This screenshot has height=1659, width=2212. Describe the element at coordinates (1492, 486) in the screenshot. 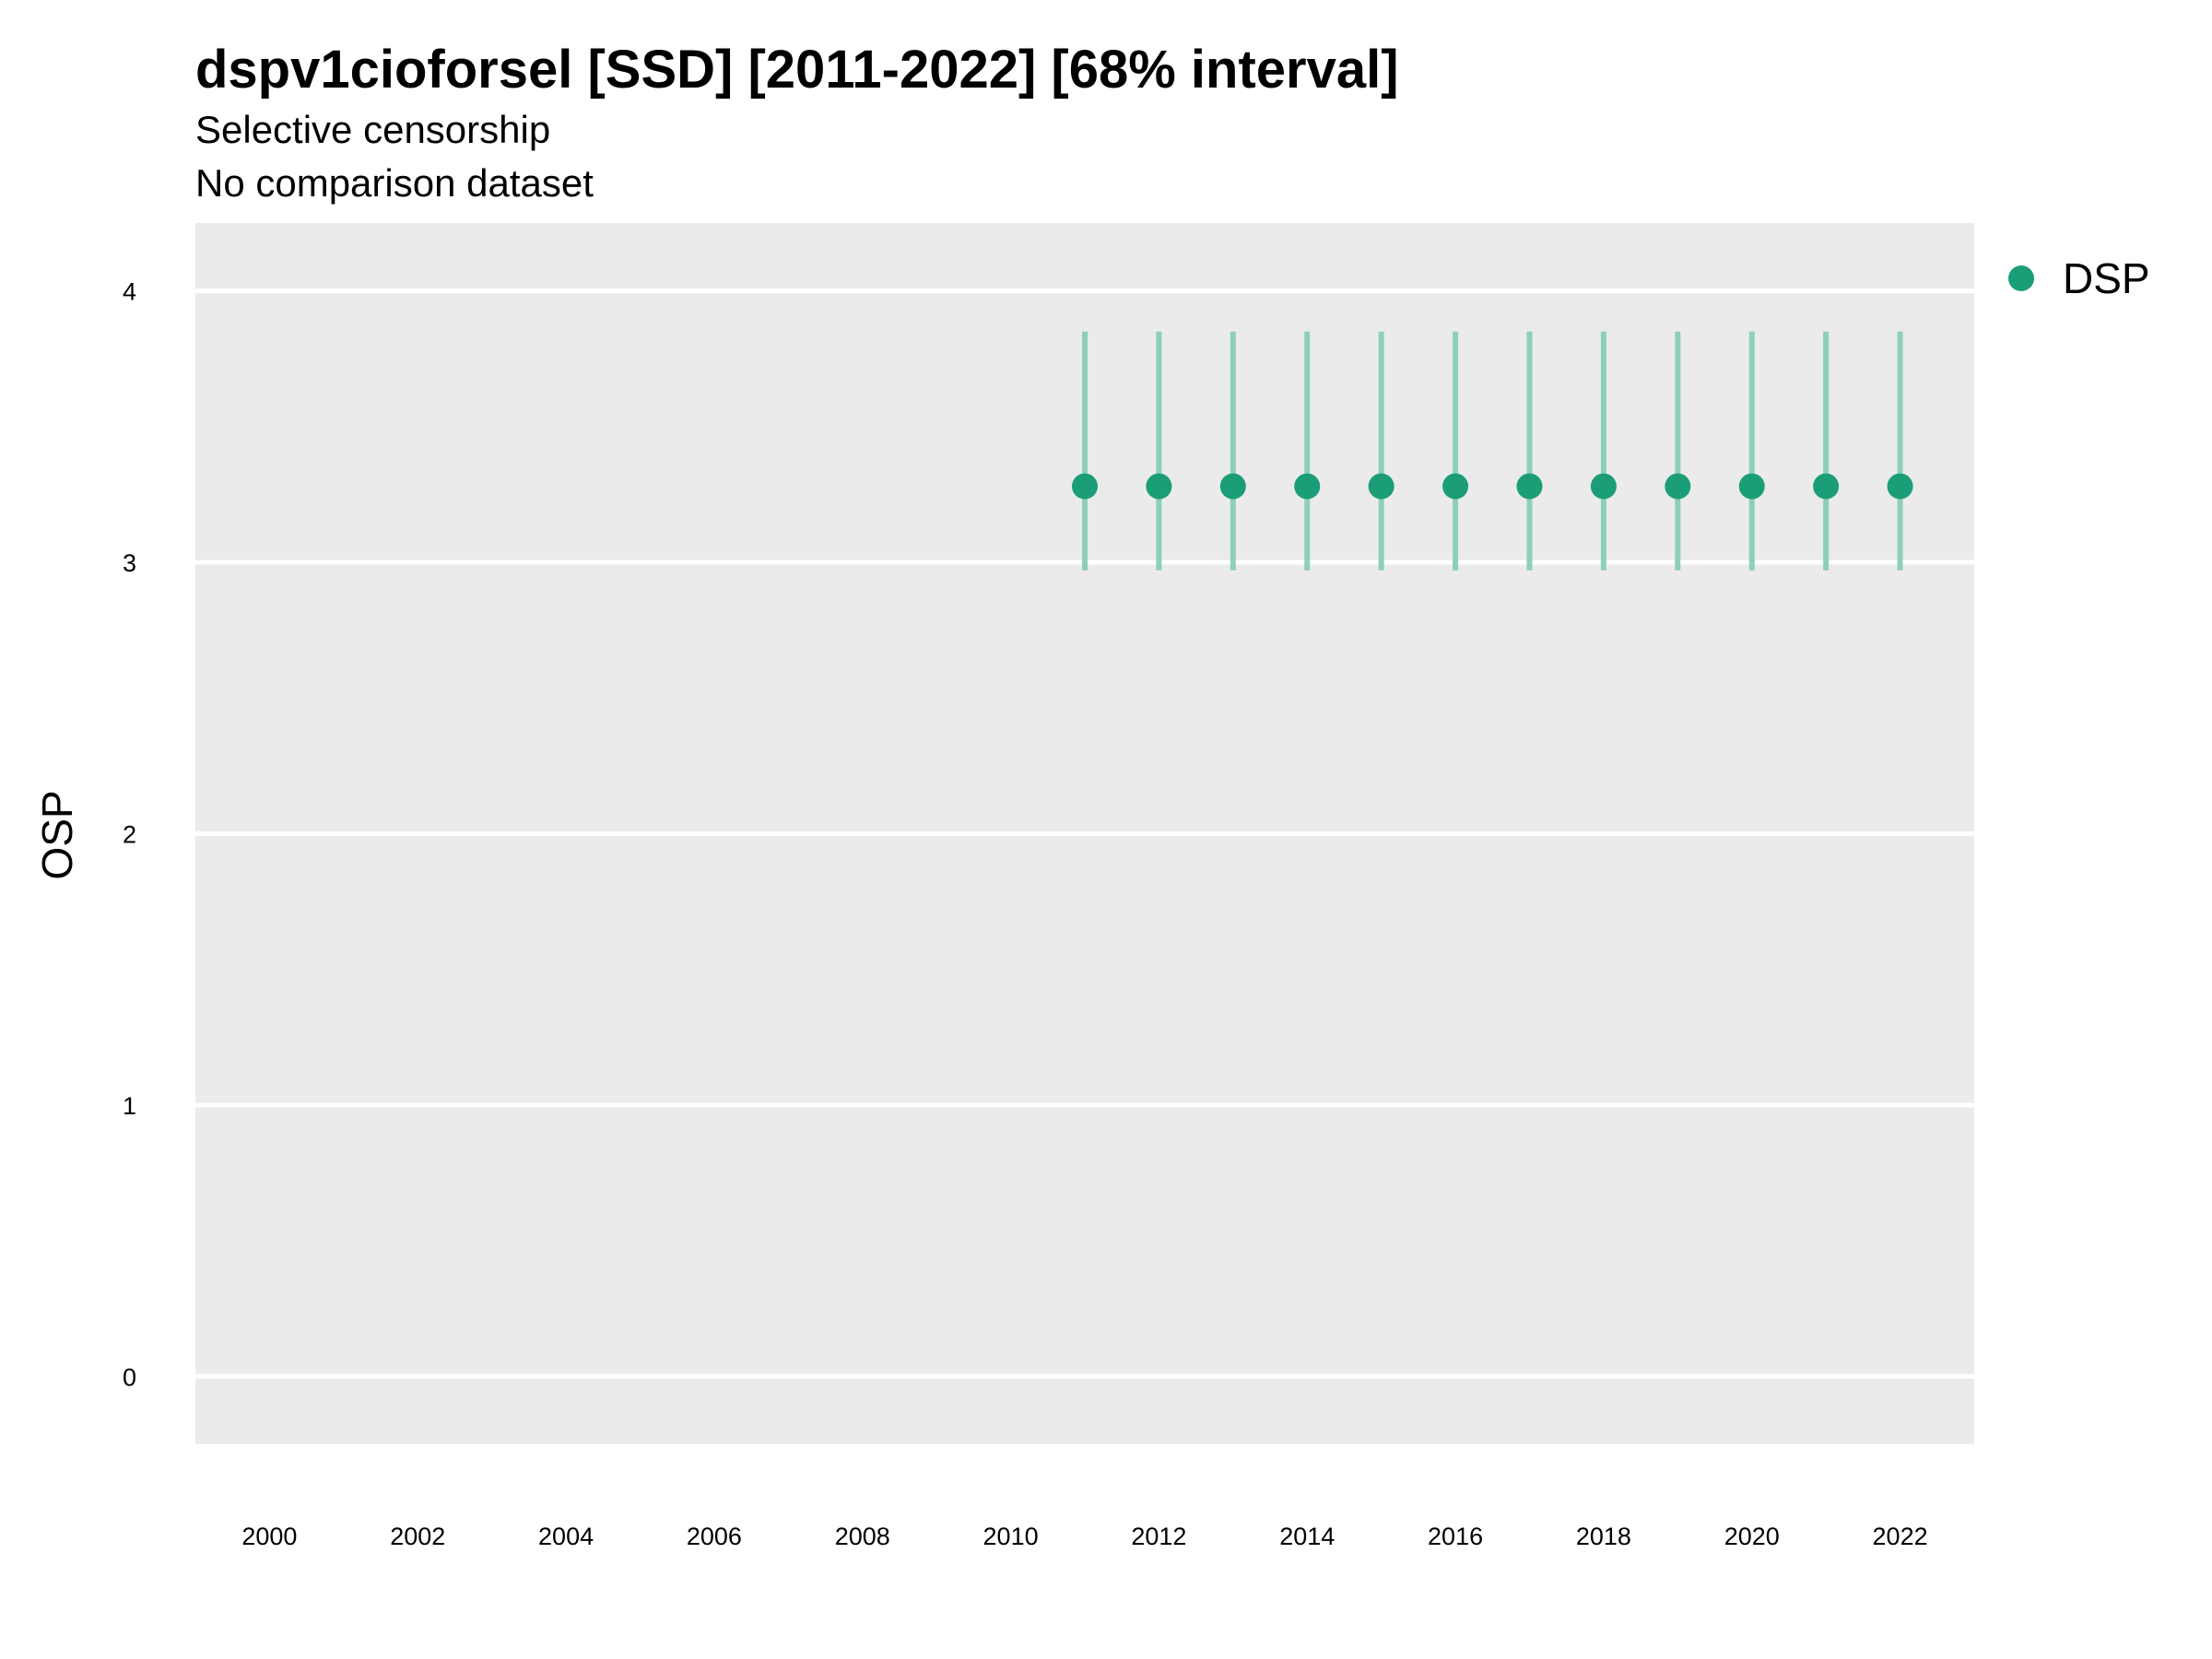

I see `points` at that location.